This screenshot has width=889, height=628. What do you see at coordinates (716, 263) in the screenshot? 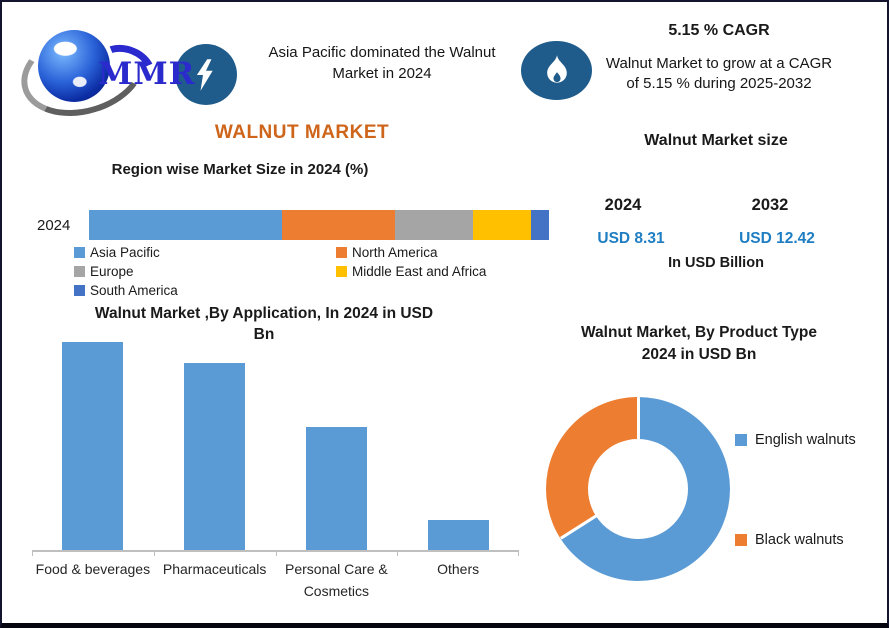
I see `market-size-unit-note: In USD Billion` at bounding box center [716, 263].